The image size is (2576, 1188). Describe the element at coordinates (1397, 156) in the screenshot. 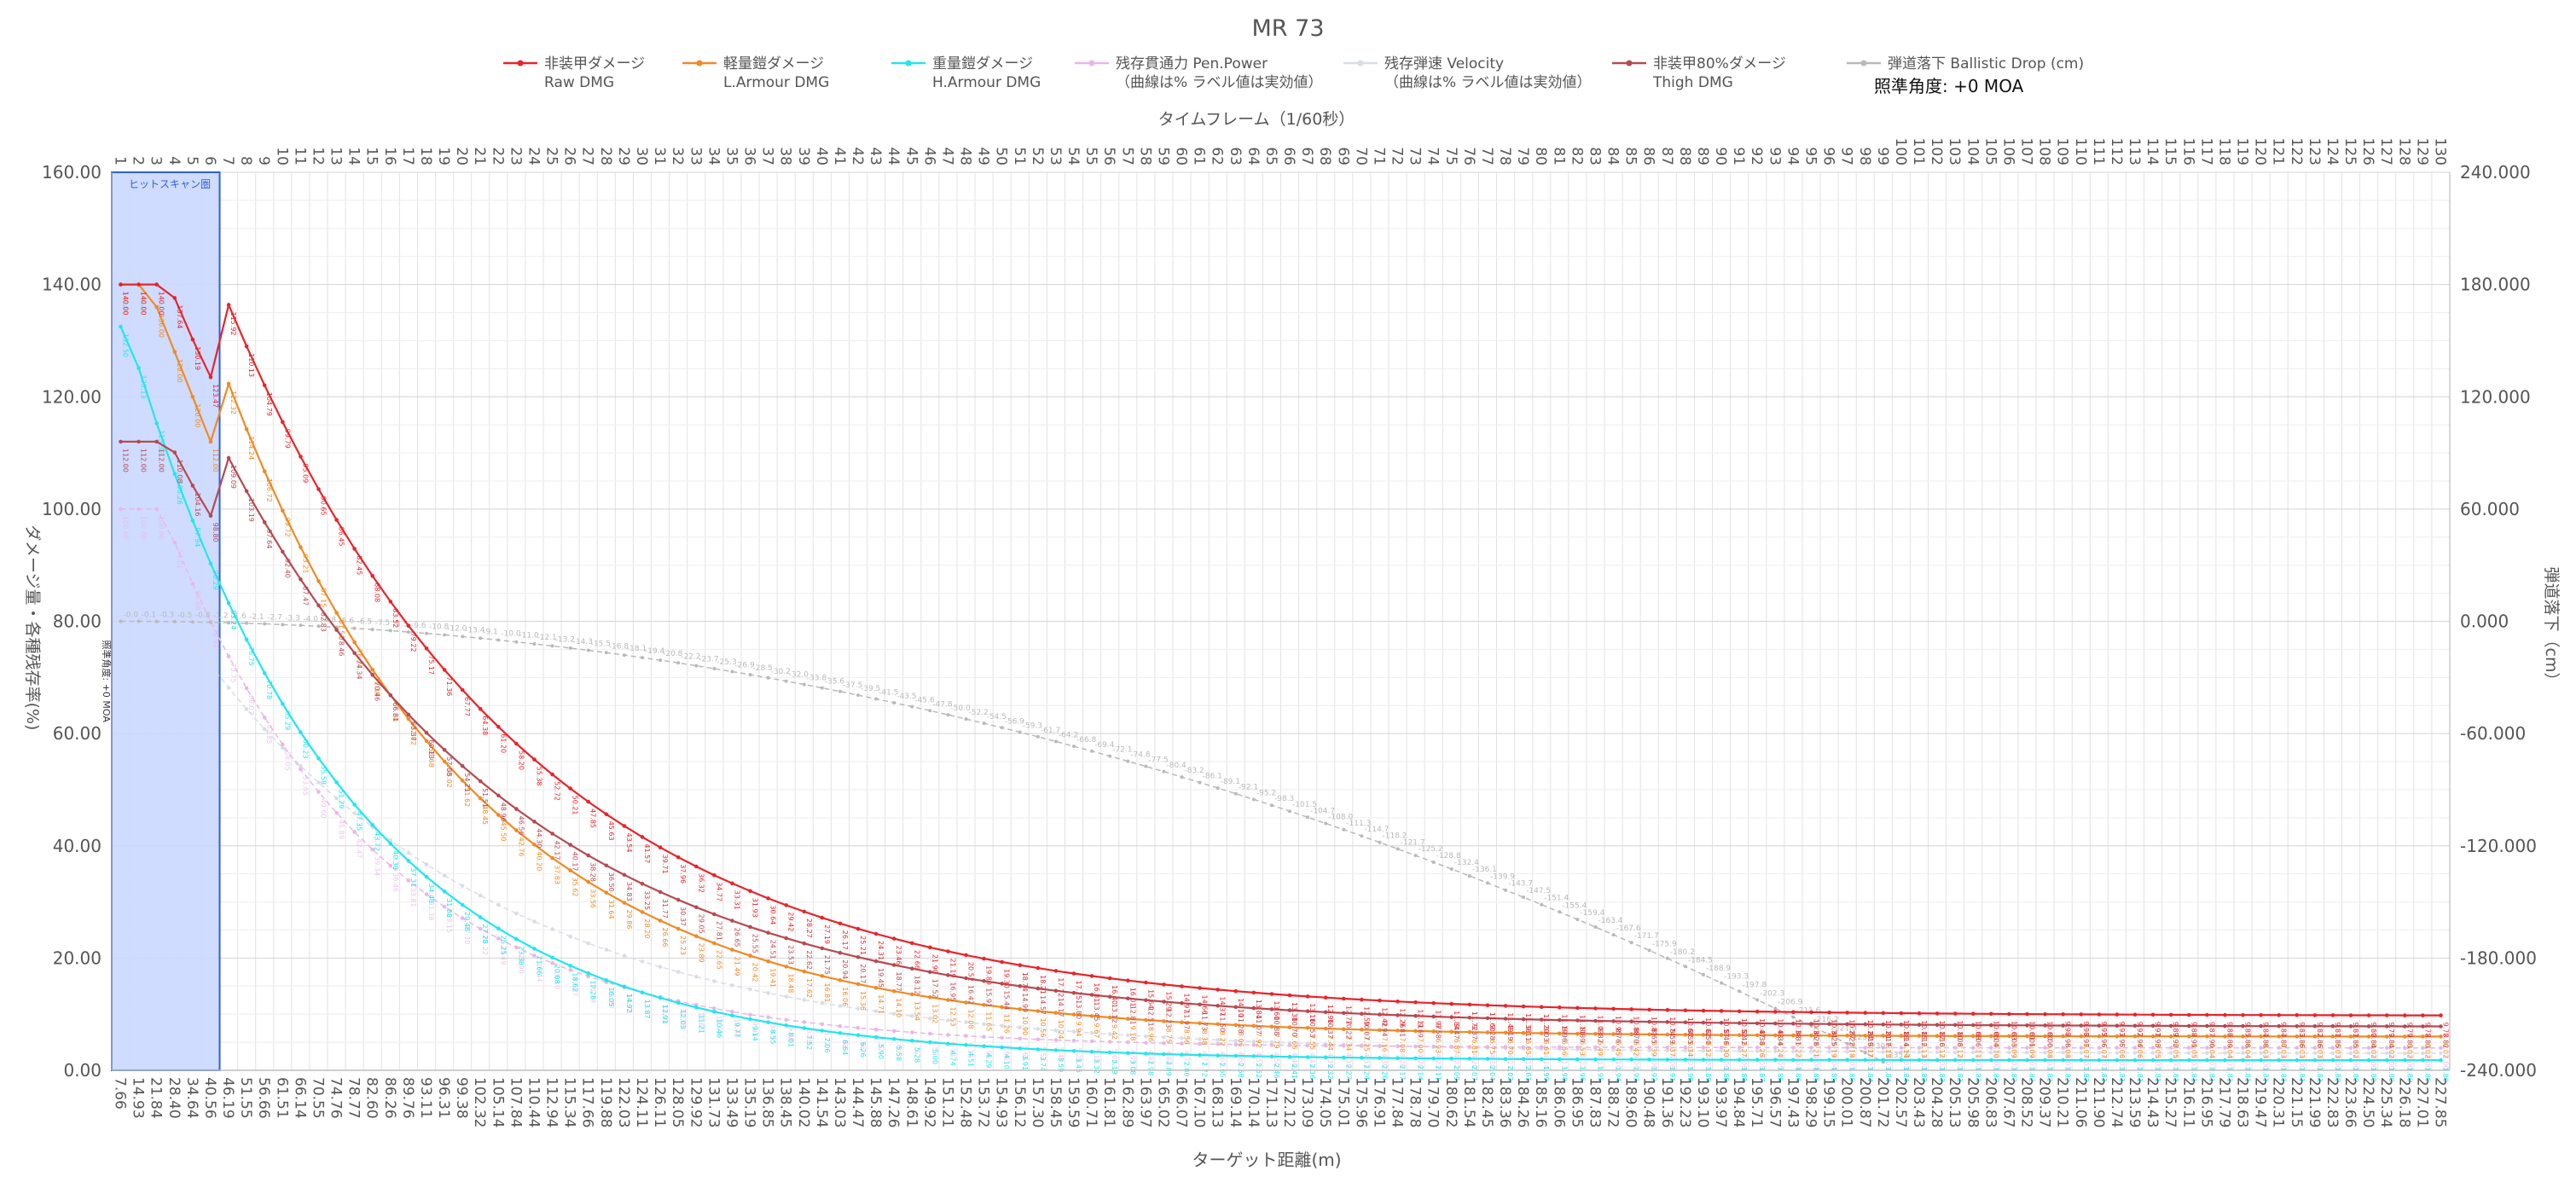

I see `top-tick-label: 72` at that location.